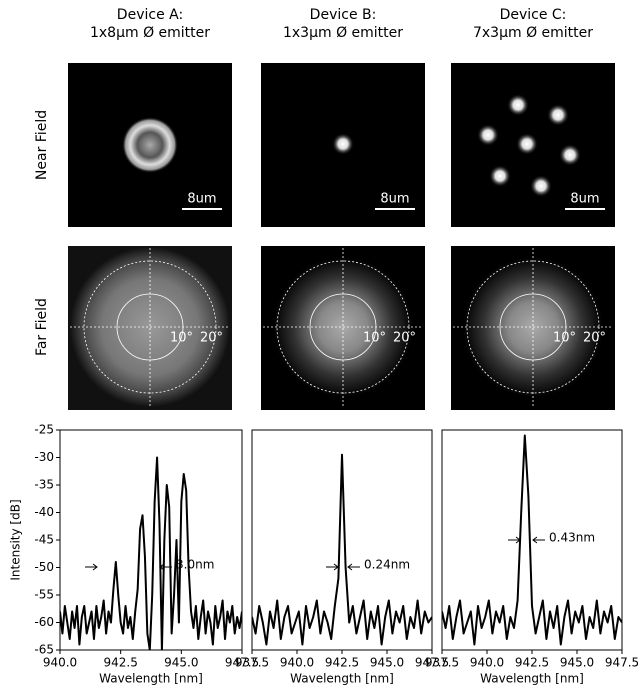  What do you see at coordinates (343, 33) in the screenshot?
I see `column-title: 1x3μm Ø emitter` at bounding box center [343, 33].